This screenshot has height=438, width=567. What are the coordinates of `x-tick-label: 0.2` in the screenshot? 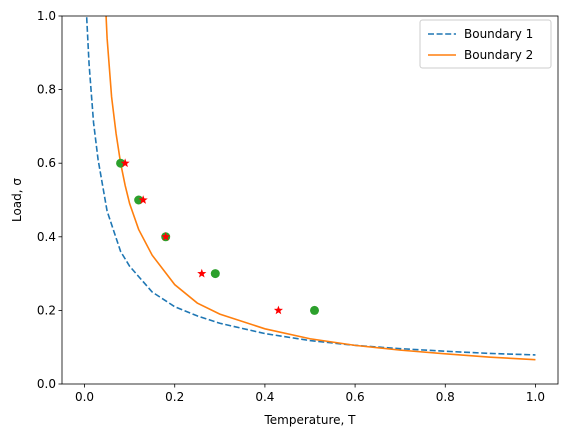 It's located at (174, 397).